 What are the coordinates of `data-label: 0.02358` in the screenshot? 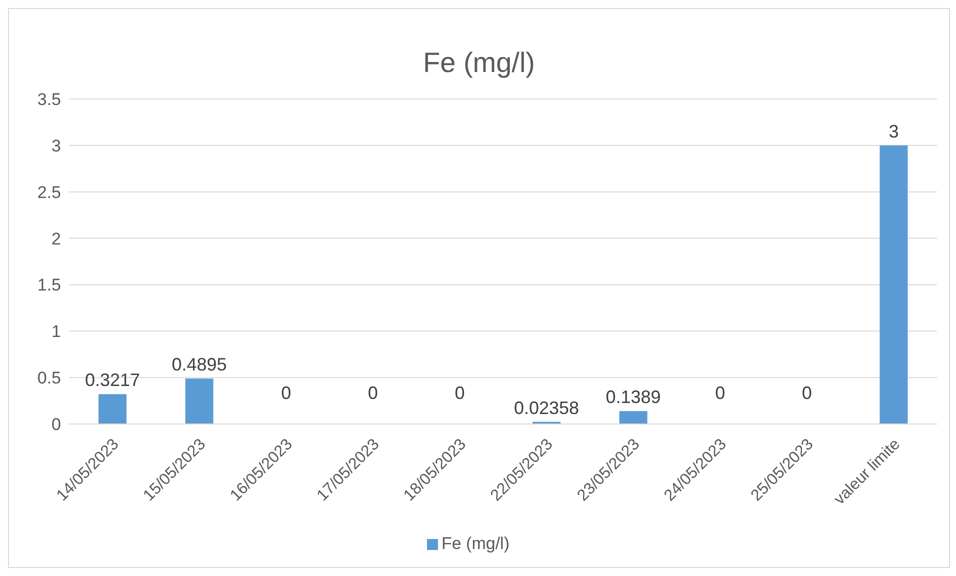 It's located at (547, 408).